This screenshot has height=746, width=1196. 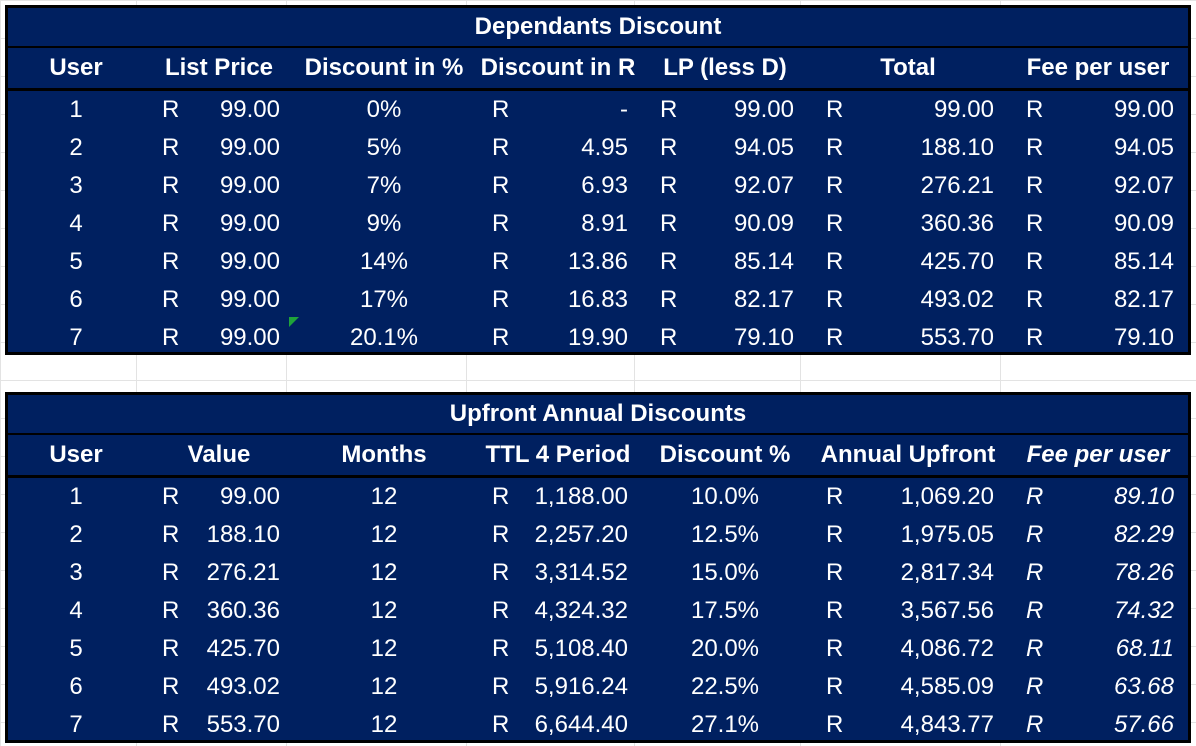 I want to click on cell-value: R 425.70, so click(x=219, y=649).